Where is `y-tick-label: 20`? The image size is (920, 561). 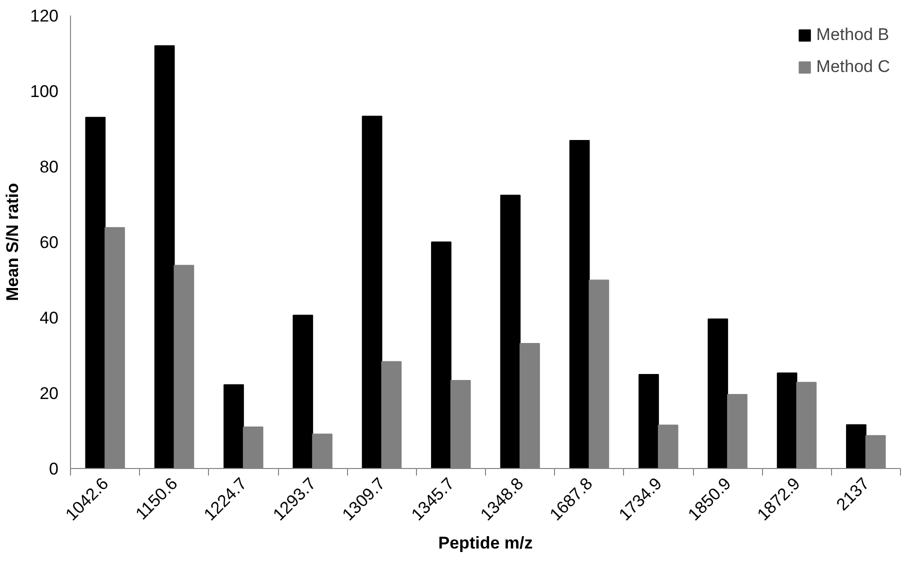 y-tick-label: 20 is located at coordinates (49, 393).